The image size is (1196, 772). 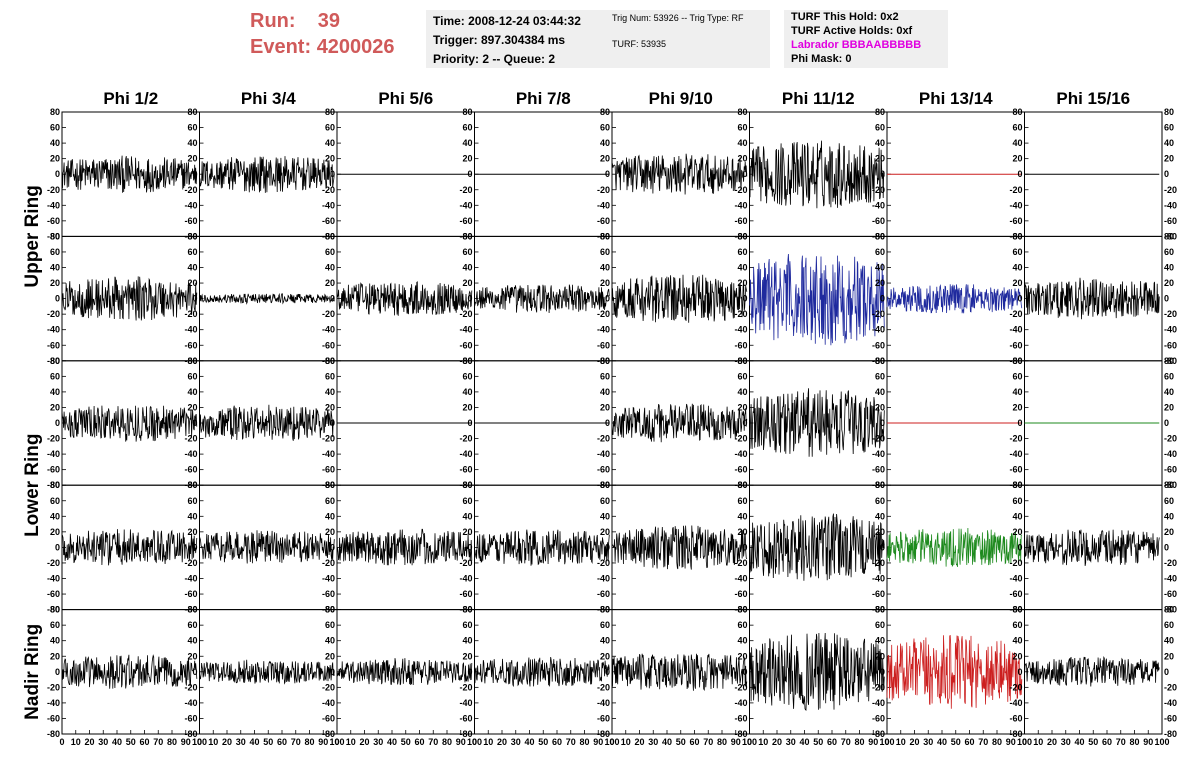 I want to click on y-tick-label-right: -80, so click(x=1170, y=236).